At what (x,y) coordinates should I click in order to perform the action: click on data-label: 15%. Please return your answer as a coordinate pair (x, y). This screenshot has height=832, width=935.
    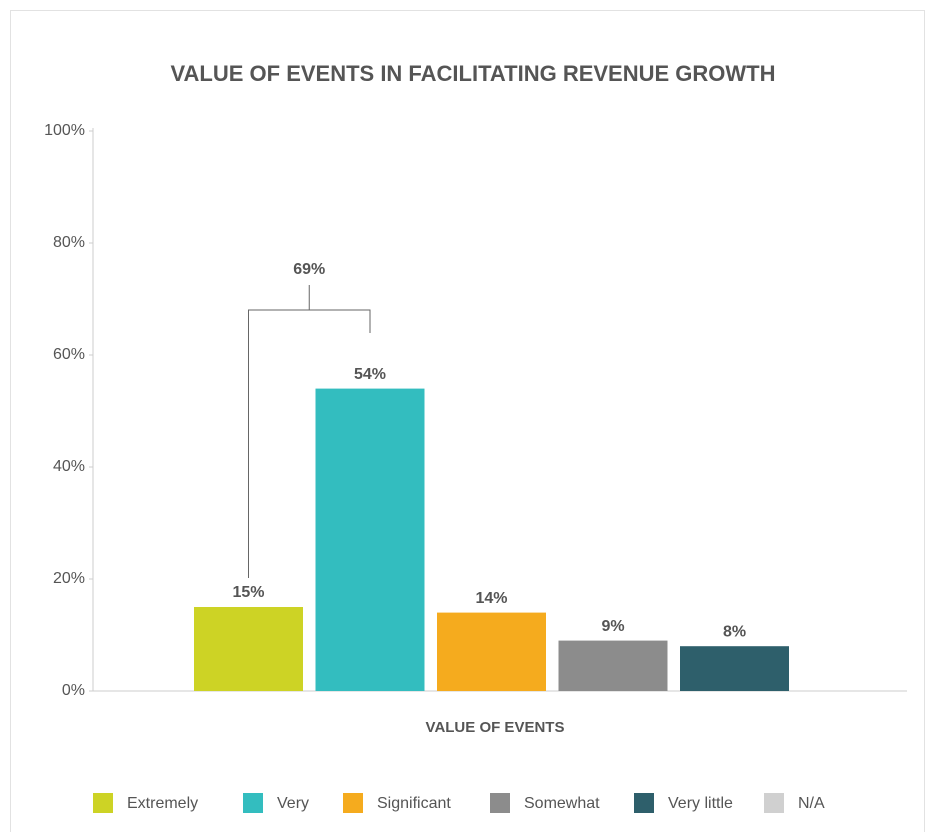
    Looking at the image, I should click on (248, 592).